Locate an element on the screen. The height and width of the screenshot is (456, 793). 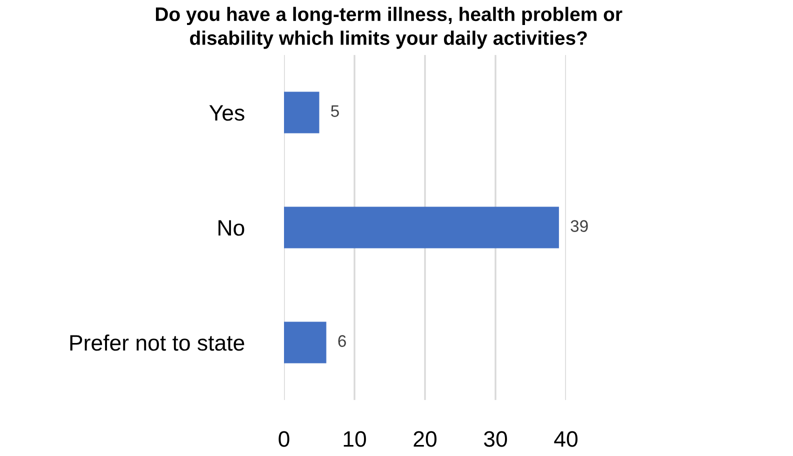
x-tick-label: 0 is located at coordinates (284, 439).